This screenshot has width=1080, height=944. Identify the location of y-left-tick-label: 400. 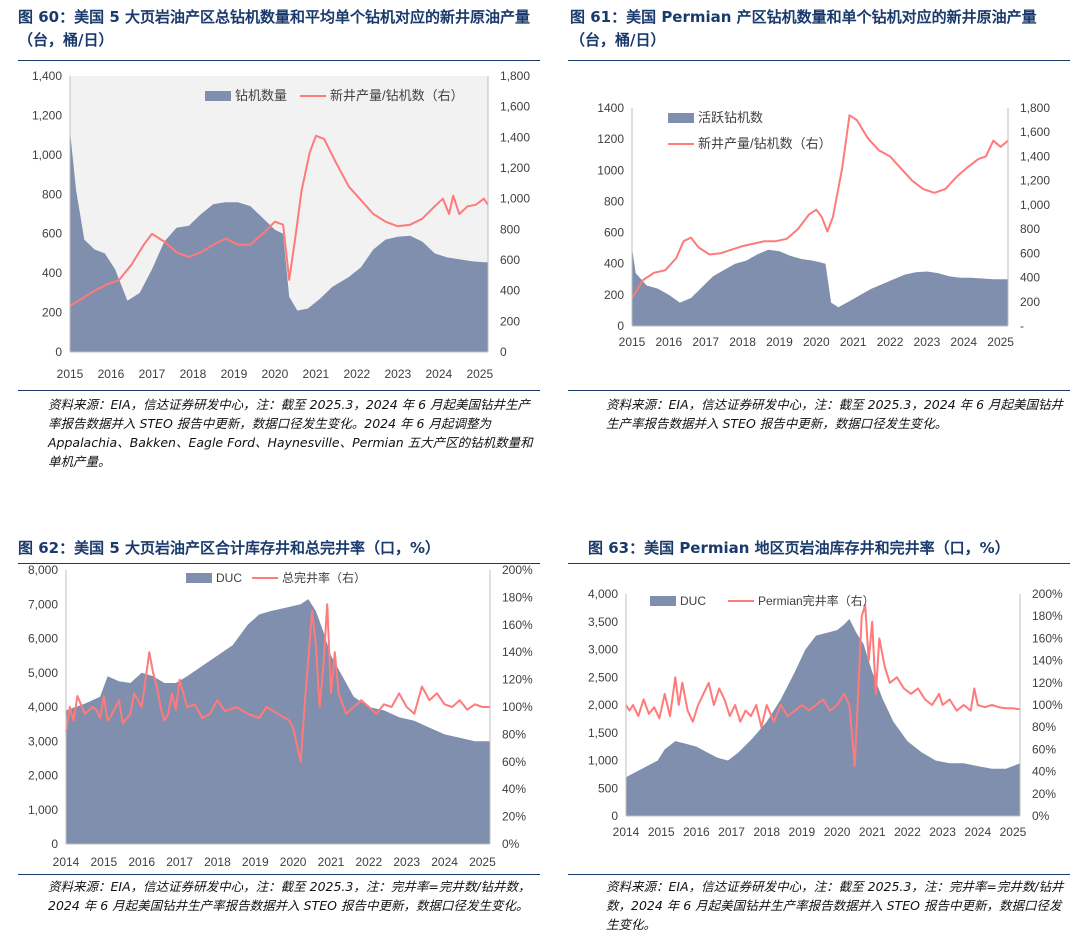
(614, 264).